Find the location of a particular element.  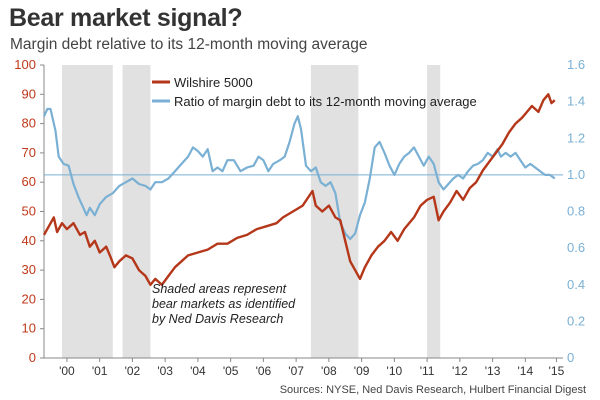

x-axis-tick-label: '12 is located at coordinates (460, 371).